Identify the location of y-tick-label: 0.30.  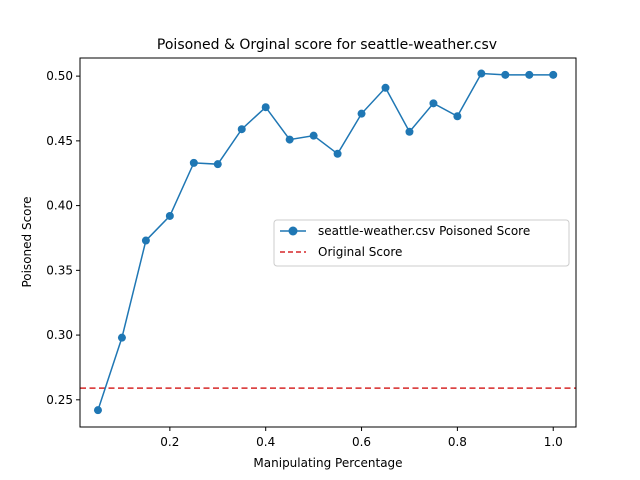
(59, 335).